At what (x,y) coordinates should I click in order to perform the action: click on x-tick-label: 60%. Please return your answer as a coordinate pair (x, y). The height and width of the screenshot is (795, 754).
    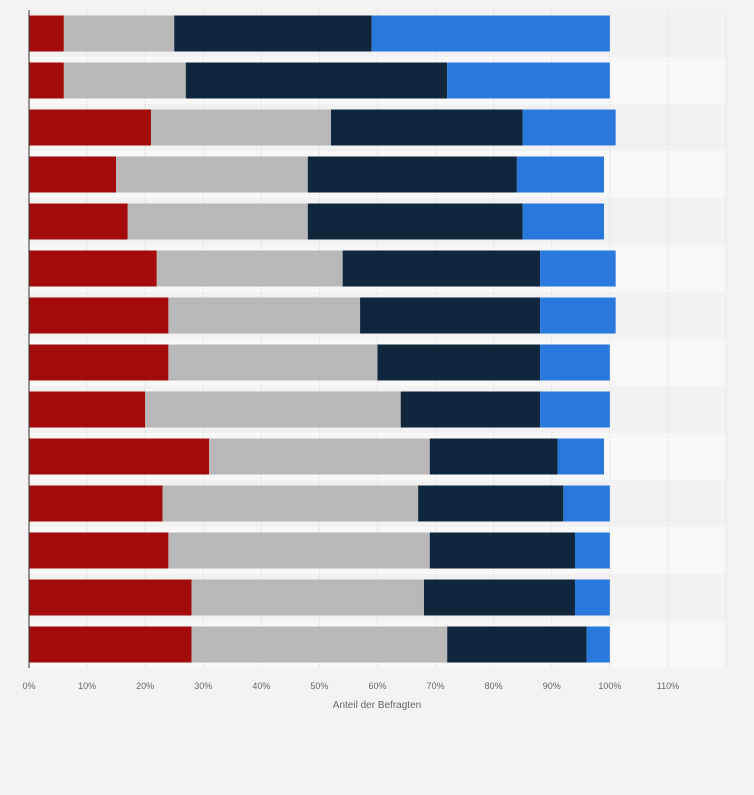
    Looking at the image, I should click on (377, 686).